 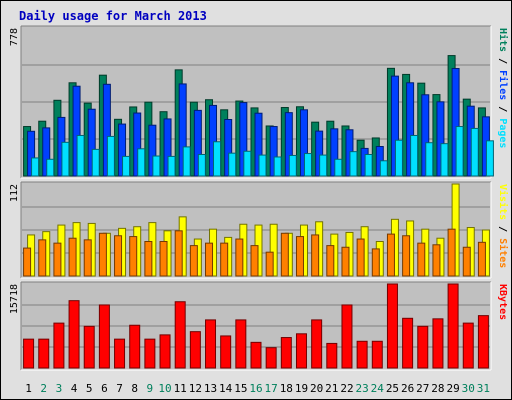 I want to click on chart-title: Daily usage for March 2013, so click(x=113, y=16).